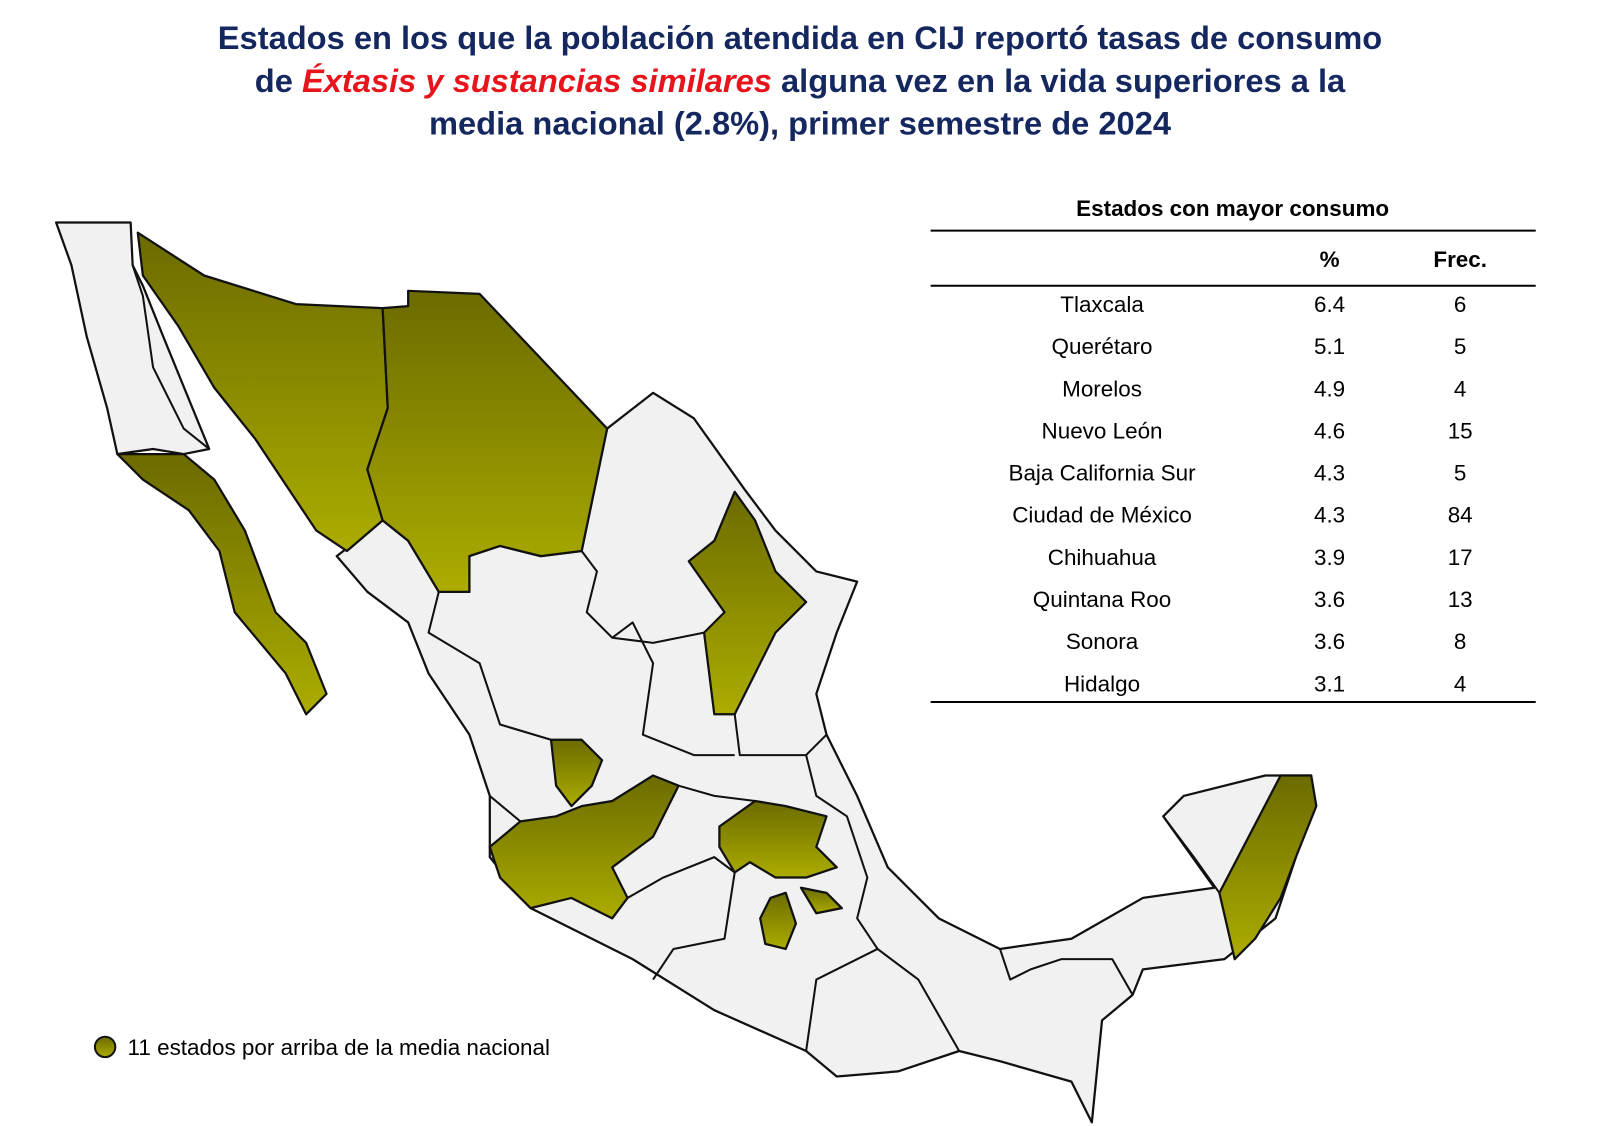 The height and width of the screenshot is (1126, 1600). What do you see at coordinates (1460, 430) in the screenshot?
I see `table-cell: 15` at bounding box center [1460, 430].